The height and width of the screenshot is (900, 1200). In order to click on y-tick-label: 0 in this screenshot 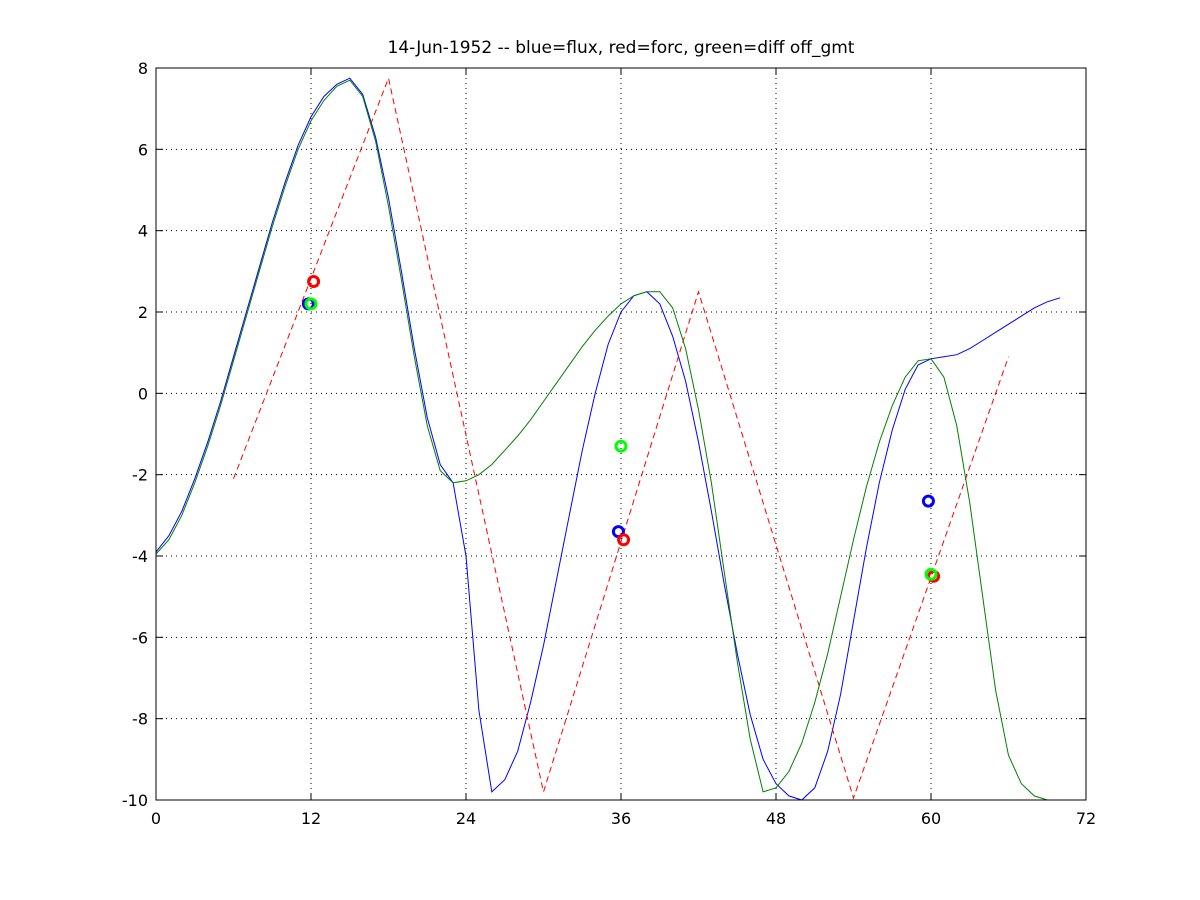, I will do `click(143, 393)`.